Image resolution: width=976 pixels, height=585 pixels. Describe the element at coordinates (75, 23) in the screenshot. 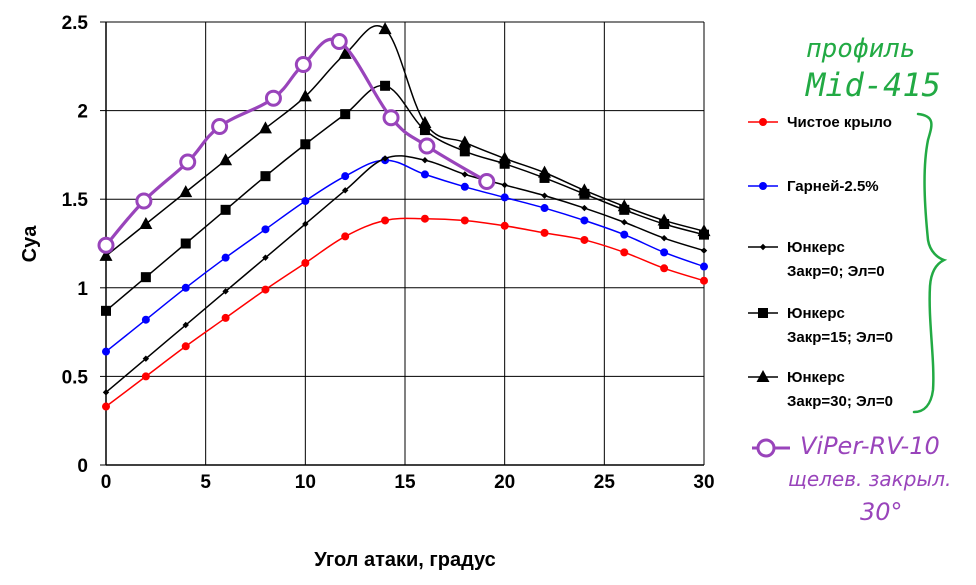

I see `y-tick-label: 2.5` at that location.